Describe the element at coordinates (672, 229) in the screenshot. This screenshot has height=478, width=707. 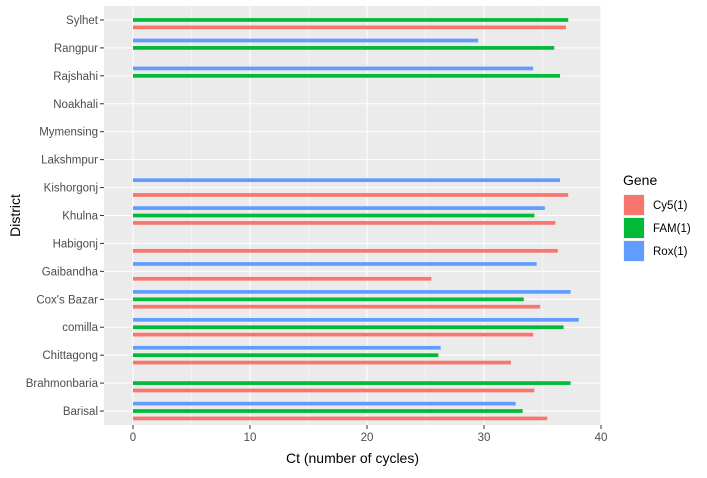
I see `legend-label: FAM(1)` at that location.